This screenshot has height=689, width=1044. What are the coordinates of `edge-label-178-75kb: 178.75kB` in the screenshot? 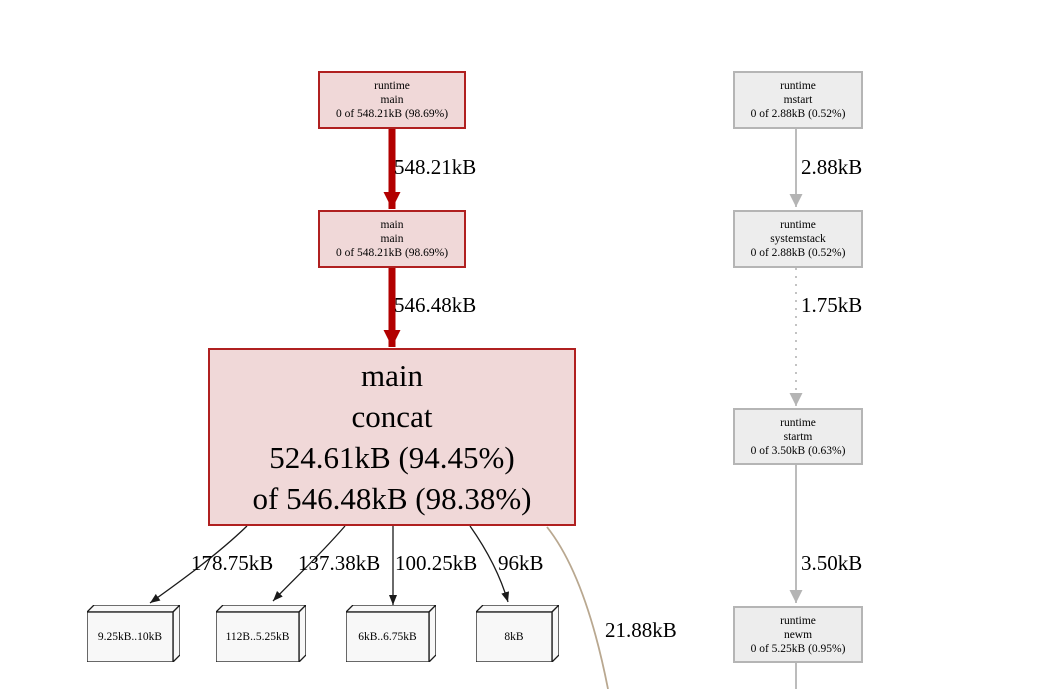 It's located at (232, 563).